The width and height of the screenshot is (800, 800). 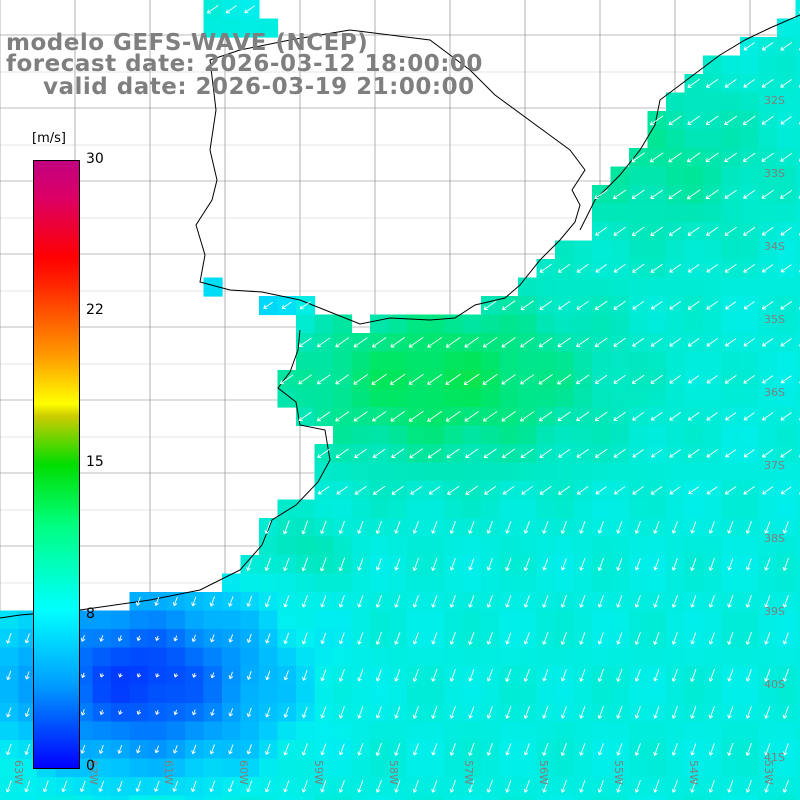 What do you see at coordinates (93, 772) in the screenshot?
I see `longitude-label: 62W` at bounding box center [93, 772].